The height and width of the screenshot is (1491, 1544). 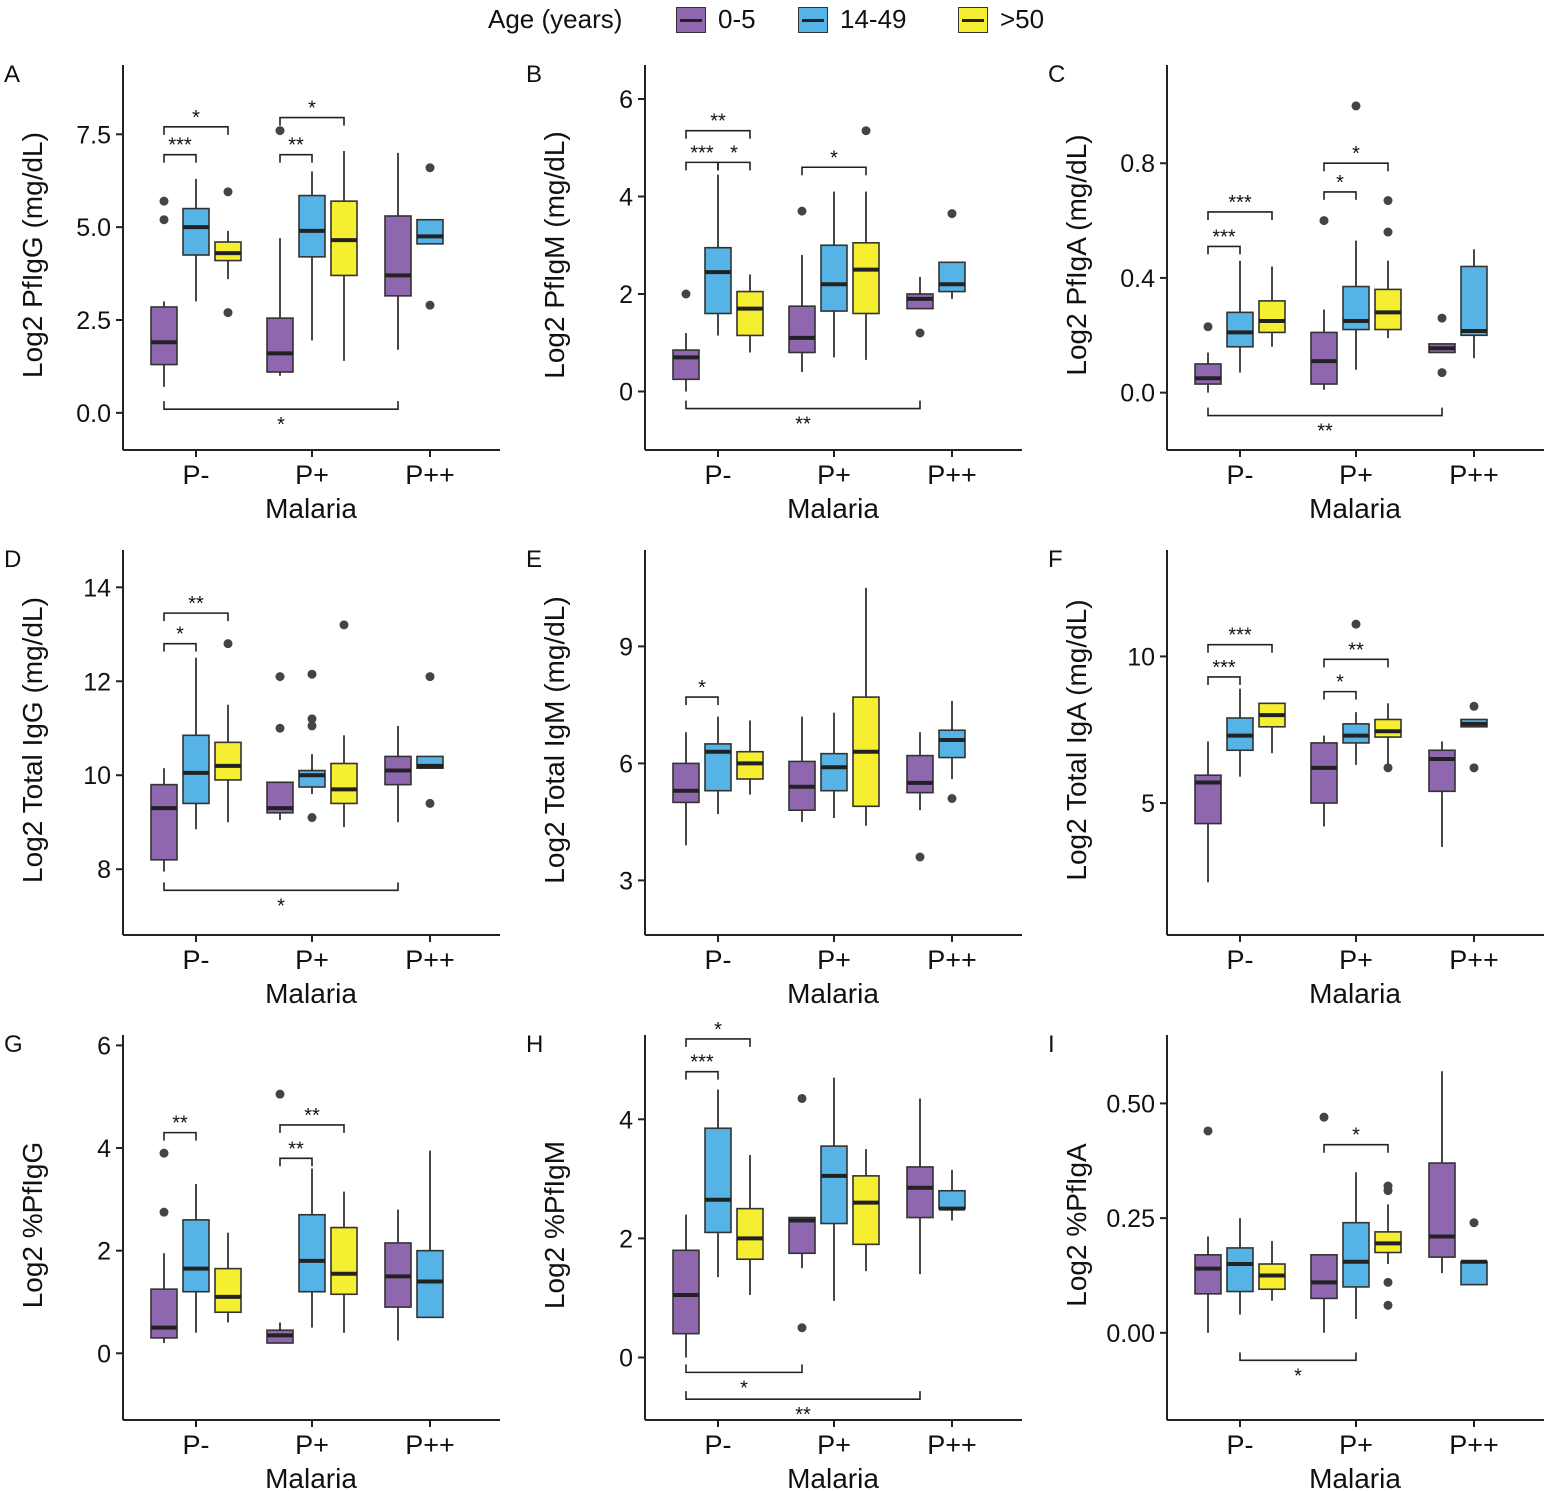 I want to click on x-tick-label-d: P-, so click(x=196, y=960).